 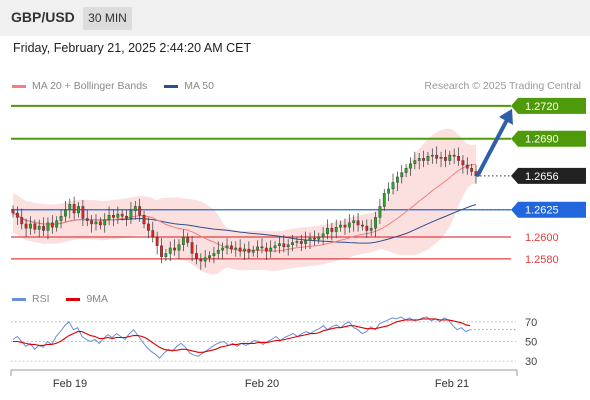 What do you see at coordinates (31, 299) in the screenshot?
I see `legend-rsi: RSI` at bounding box center [31, 299].